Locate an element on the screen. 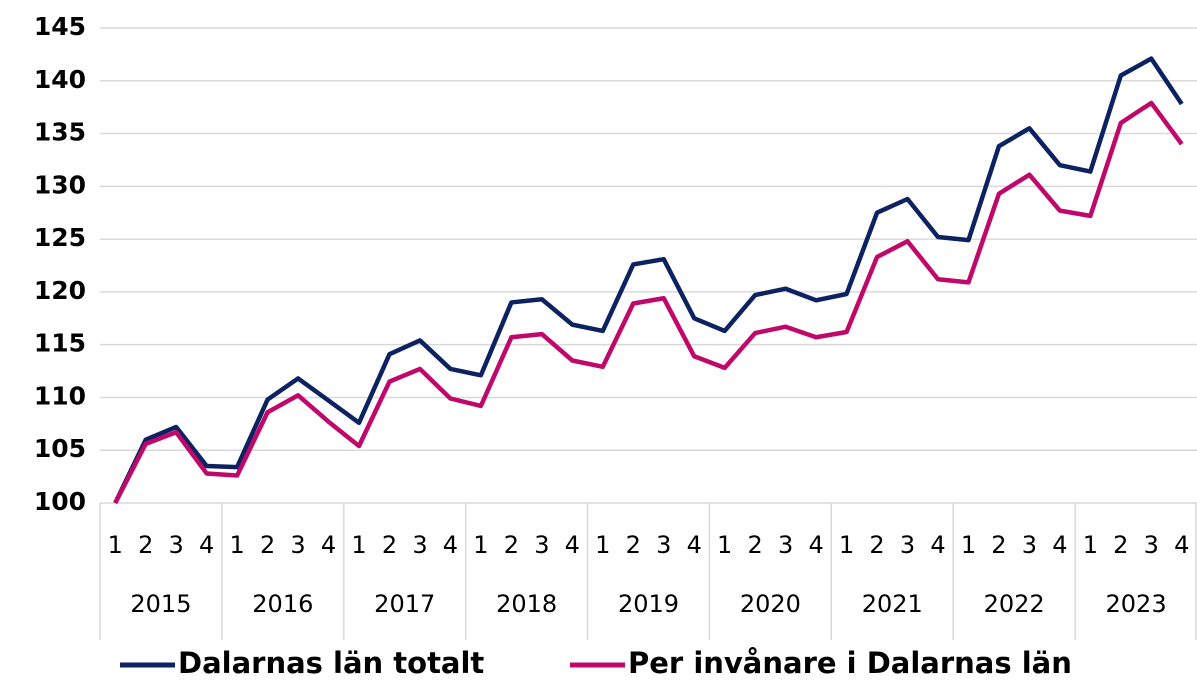  y-tick-label: 115 is located at coordinates (60, 343).